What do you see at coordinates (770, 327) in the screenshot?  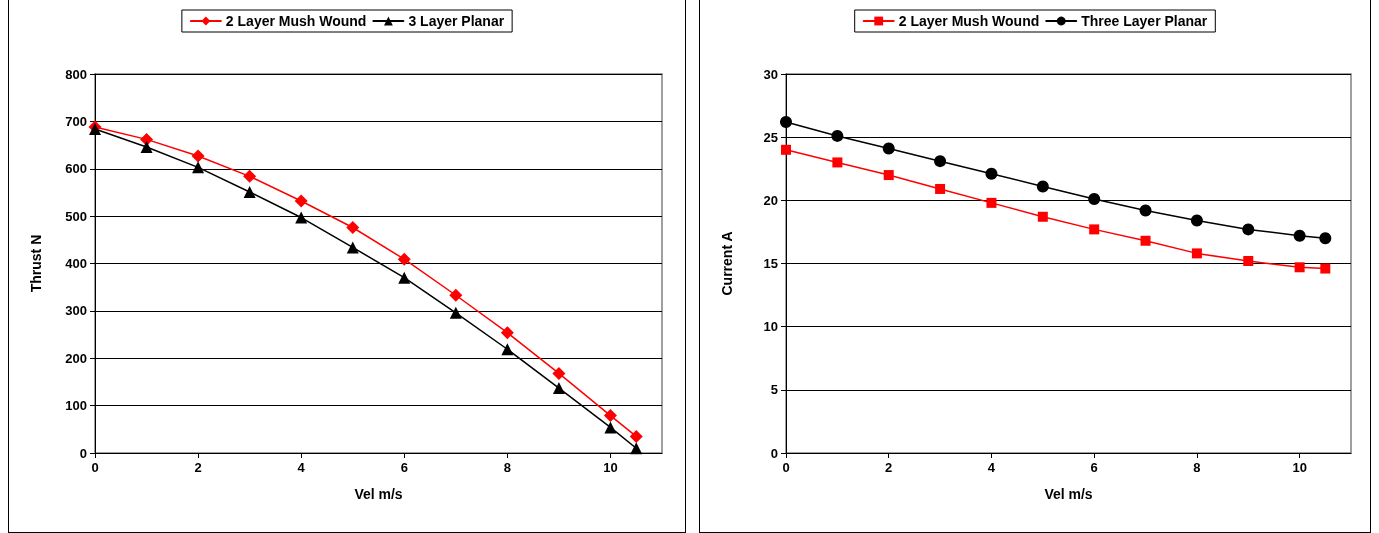 I see `y-tick-label: 10` at bounding box center [770, 327].